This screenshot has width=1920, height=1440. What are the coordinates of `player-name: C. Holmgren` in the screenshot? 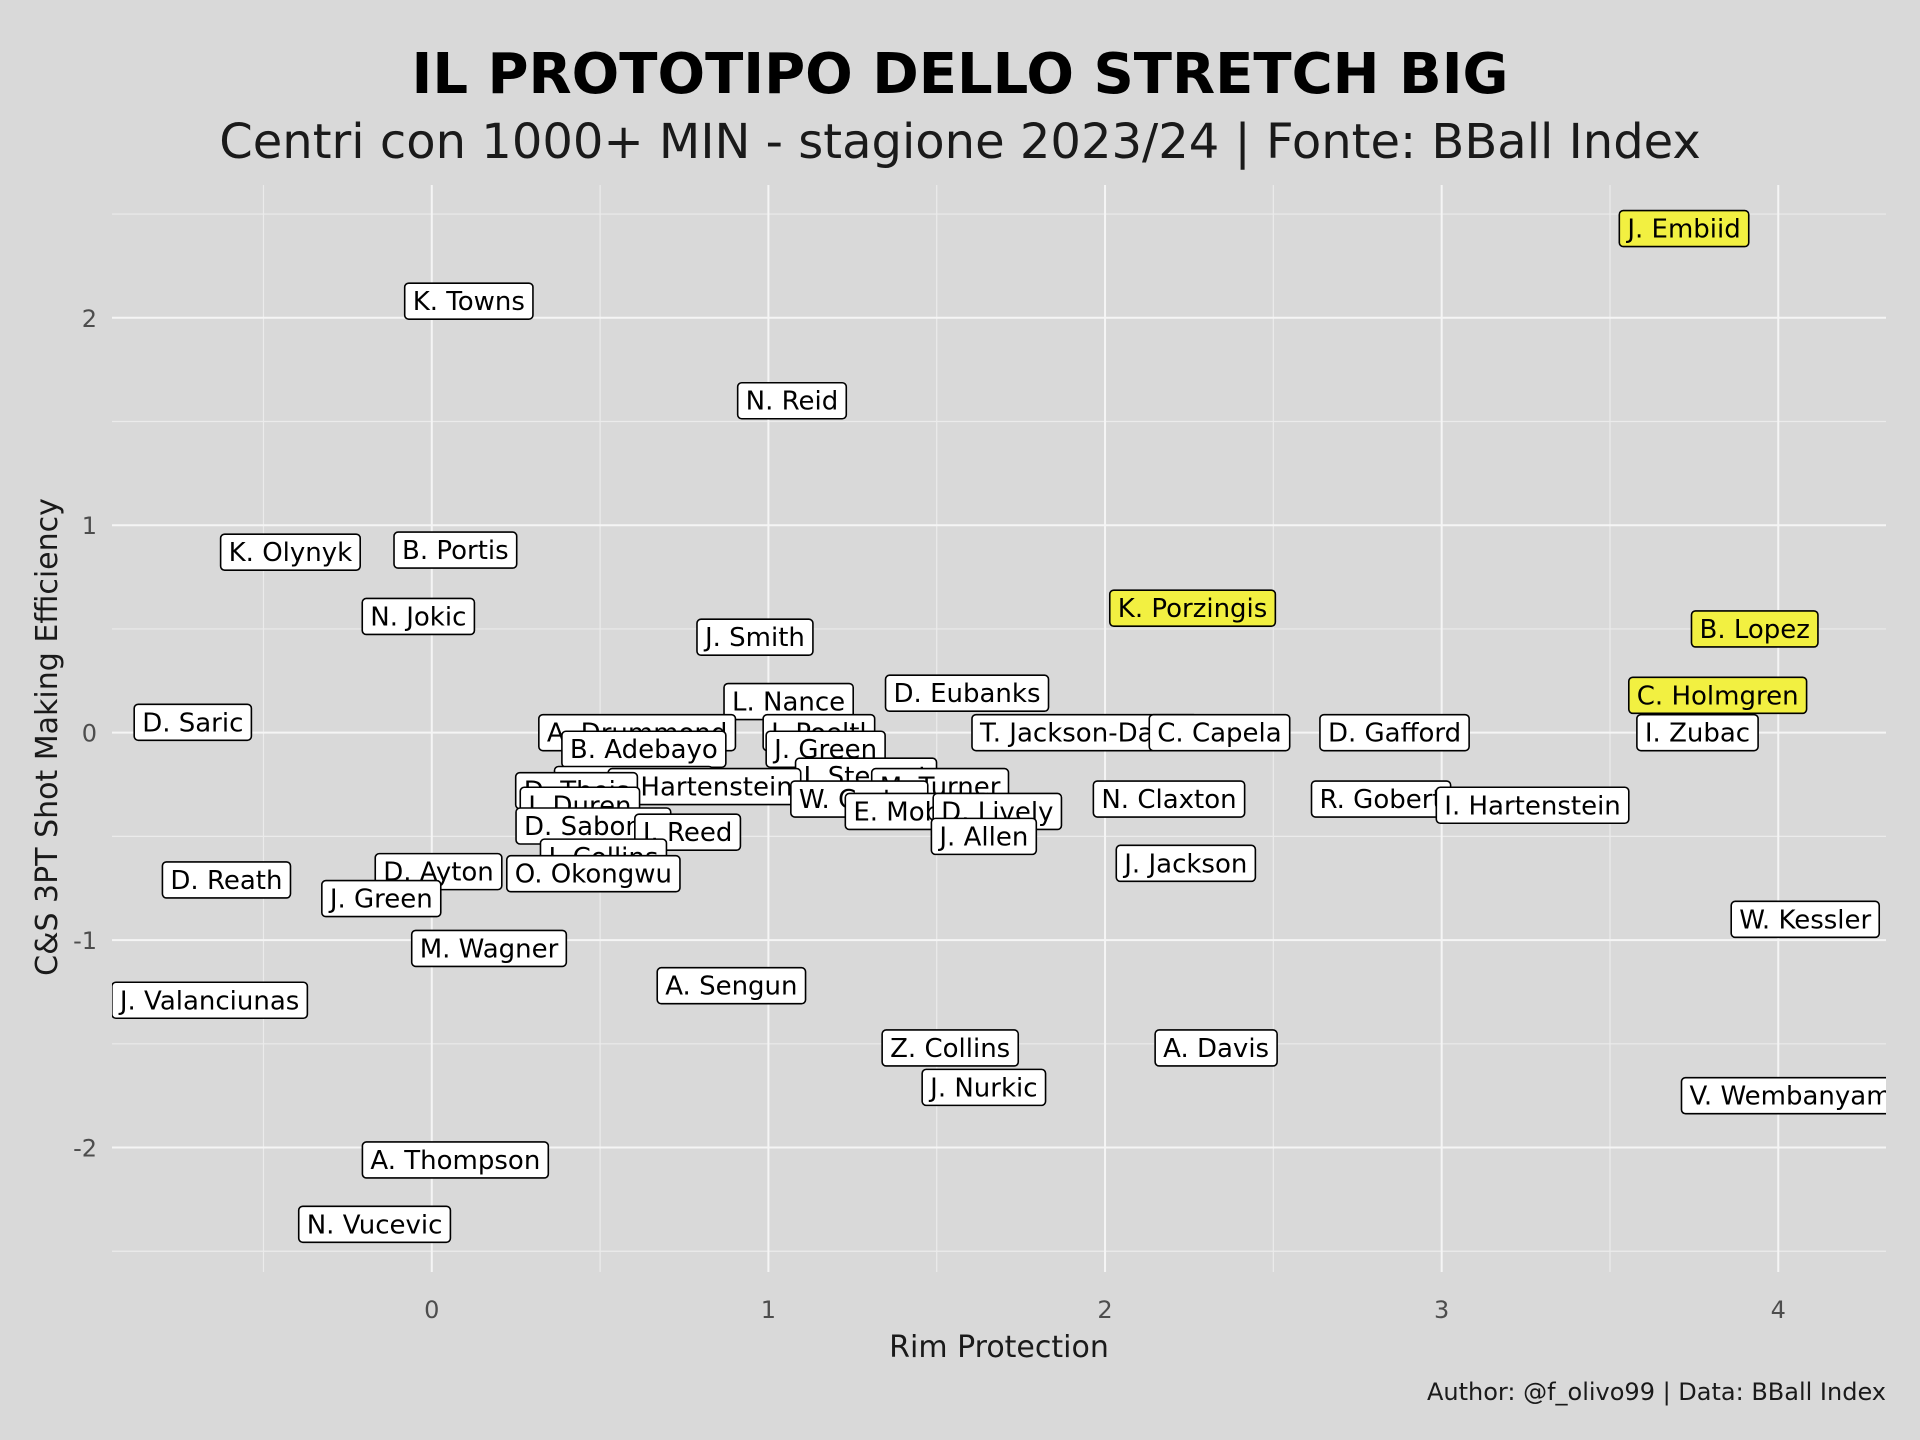 It's located at (1718, 696).